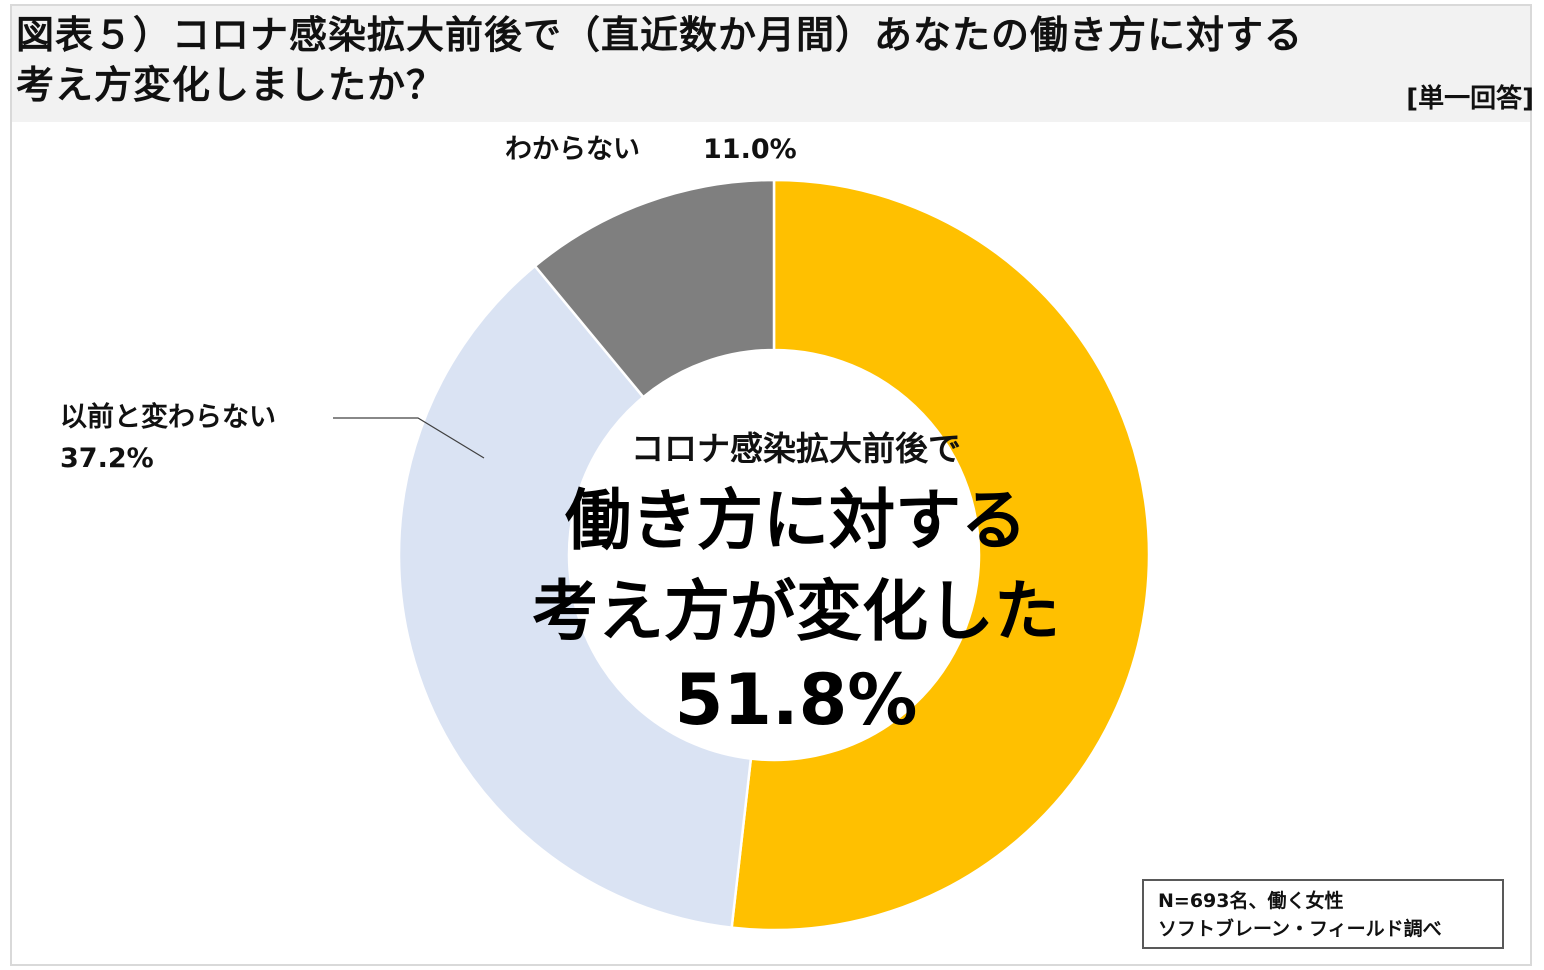  I want to click on slice-label-unchanged: 以前と変わらない, so click(168, 417).